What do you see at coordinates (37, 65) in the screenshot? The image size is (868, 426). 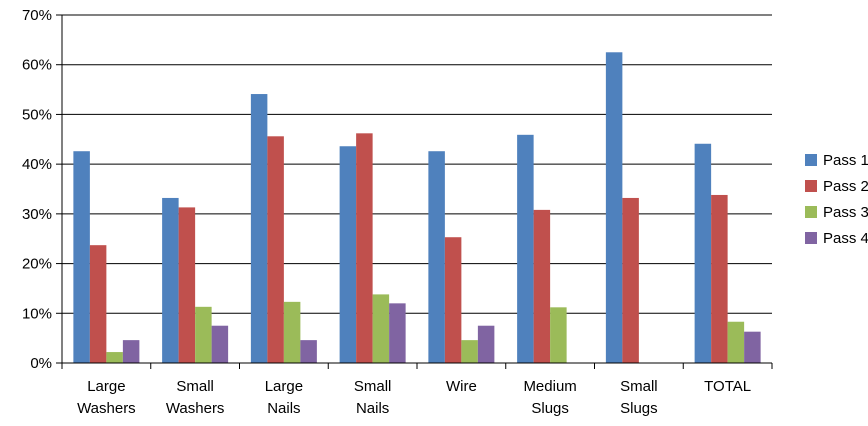 I see `y-tick-label: 60%` at bounding box center [37, 65].